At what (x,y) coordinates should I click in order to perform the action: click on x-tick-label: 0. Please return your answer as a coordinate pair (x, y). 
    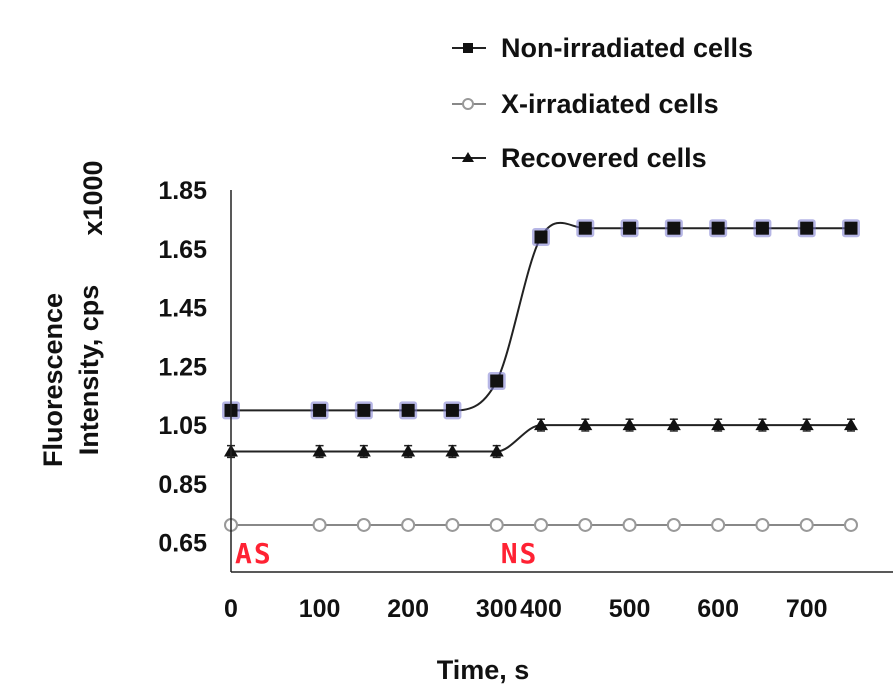
    Looking at the image, I should click on (231, 609).